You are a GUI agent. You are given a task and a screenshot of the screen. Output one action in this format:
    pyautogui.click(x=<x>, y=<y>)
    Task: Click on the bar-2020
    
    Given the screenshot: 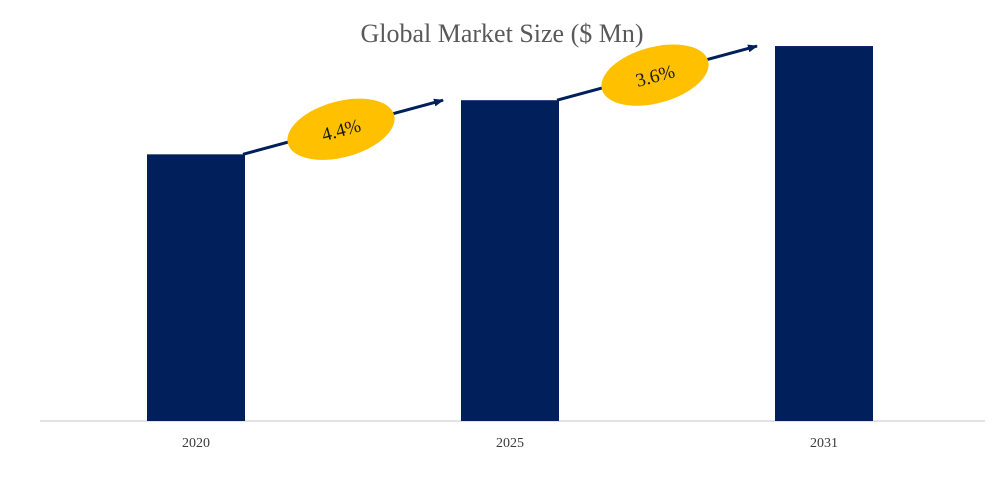 What is the action you would take?
    pyautogui.click(x=196, y=287)
    